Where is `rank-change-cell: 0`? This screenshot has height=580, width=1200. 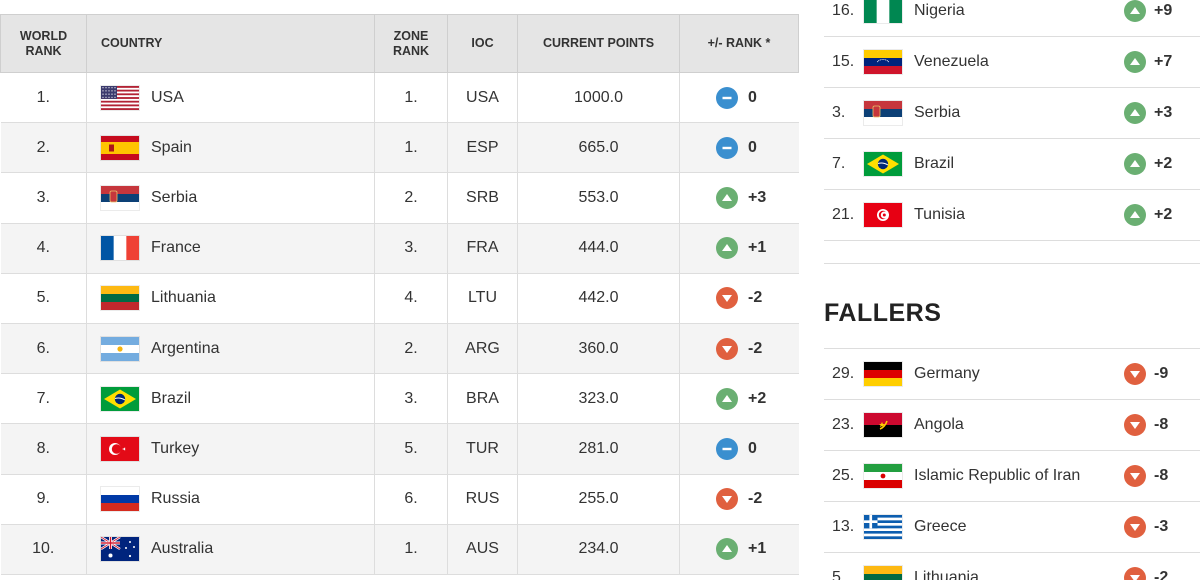
rank-change-cell: 0 is located at coordinates (739, 98).